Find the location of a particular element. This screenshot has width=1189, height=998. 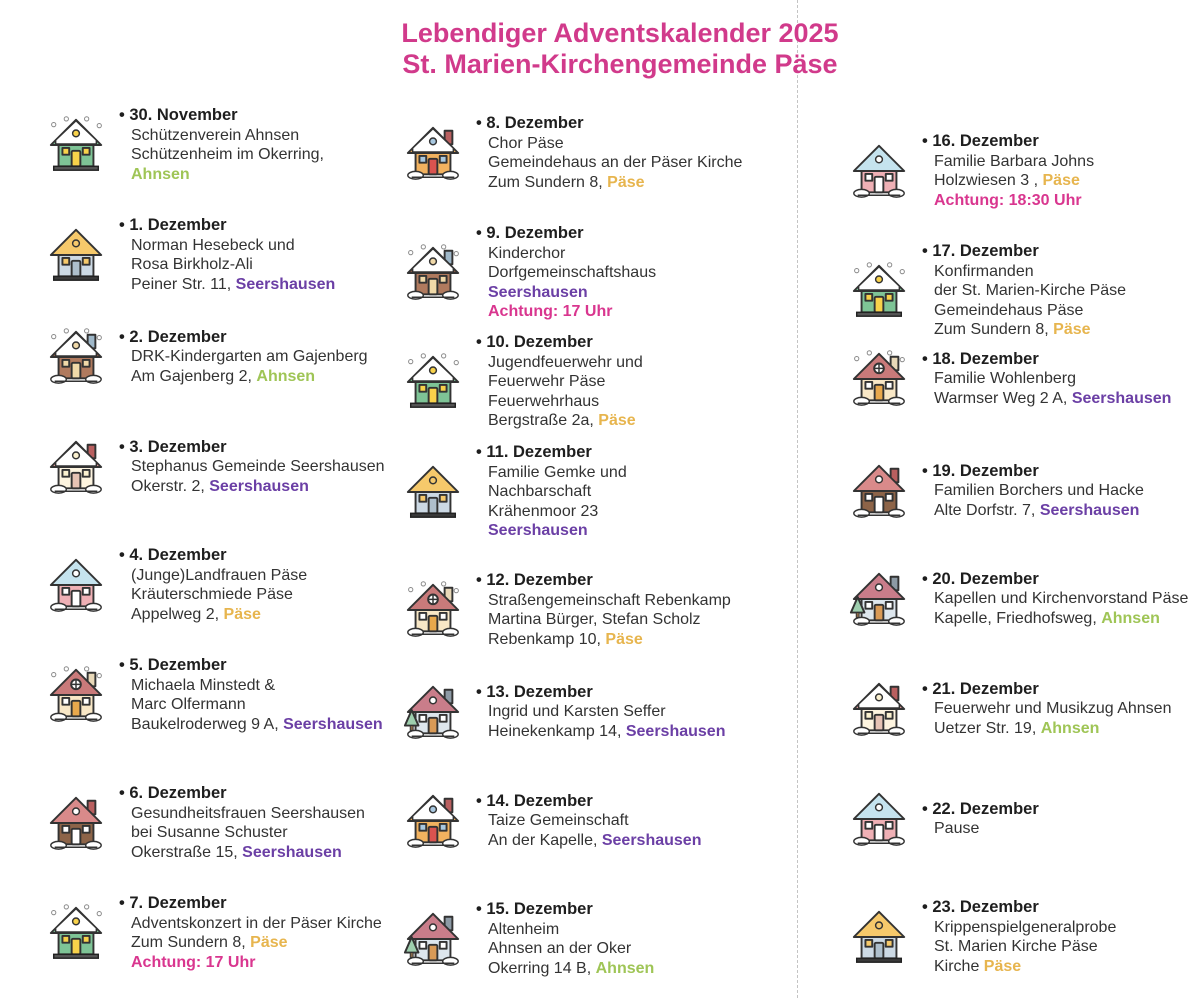

entry-line: Gemeindehaus an der Päser Kirche is located at coordinates (609, 163).